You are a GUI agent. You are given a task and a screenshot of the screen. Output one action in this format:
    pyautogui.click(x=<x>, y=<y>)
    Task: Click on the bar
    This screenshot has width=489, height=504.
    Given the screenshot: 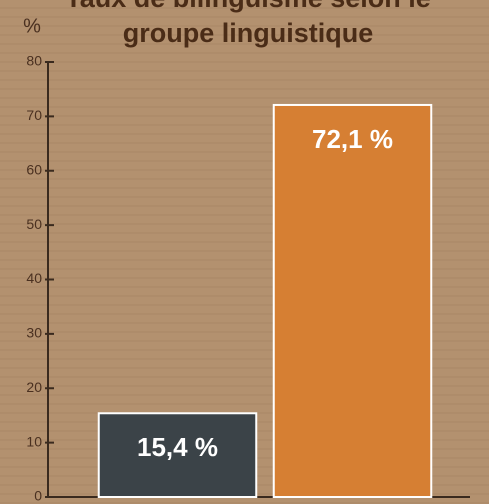 What is the action you would take?
    pyautogui.click(x=177, y=455)
    